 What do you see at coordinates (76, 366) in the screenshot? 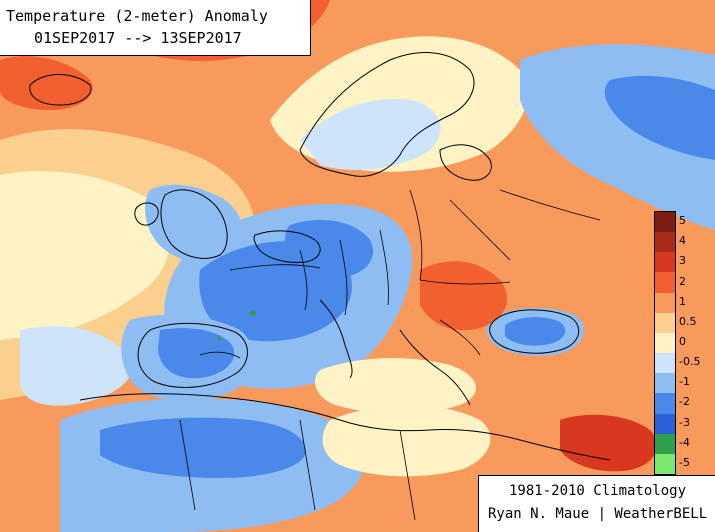
I see `atlantic-cool-area` at bounding box center [76, 366].